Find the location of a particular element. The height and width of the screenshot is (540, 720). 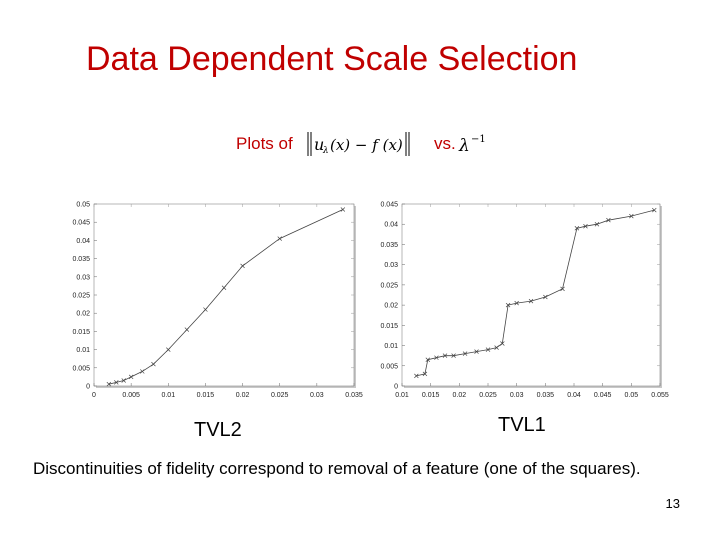

svg-text: (x) − f (x) is located at coordinates (366, 145).